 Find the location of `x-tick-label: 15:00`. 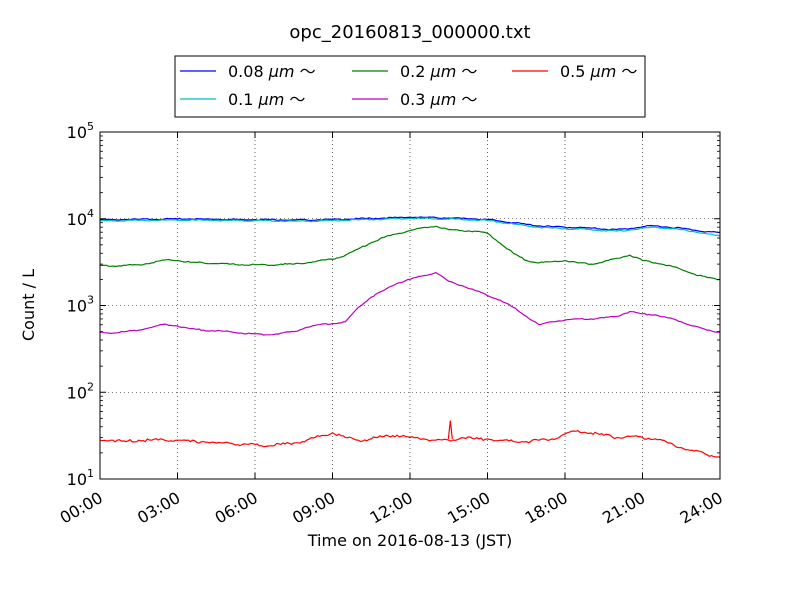

x-tick-label: 15:00 is located at coordinates (468, 508).